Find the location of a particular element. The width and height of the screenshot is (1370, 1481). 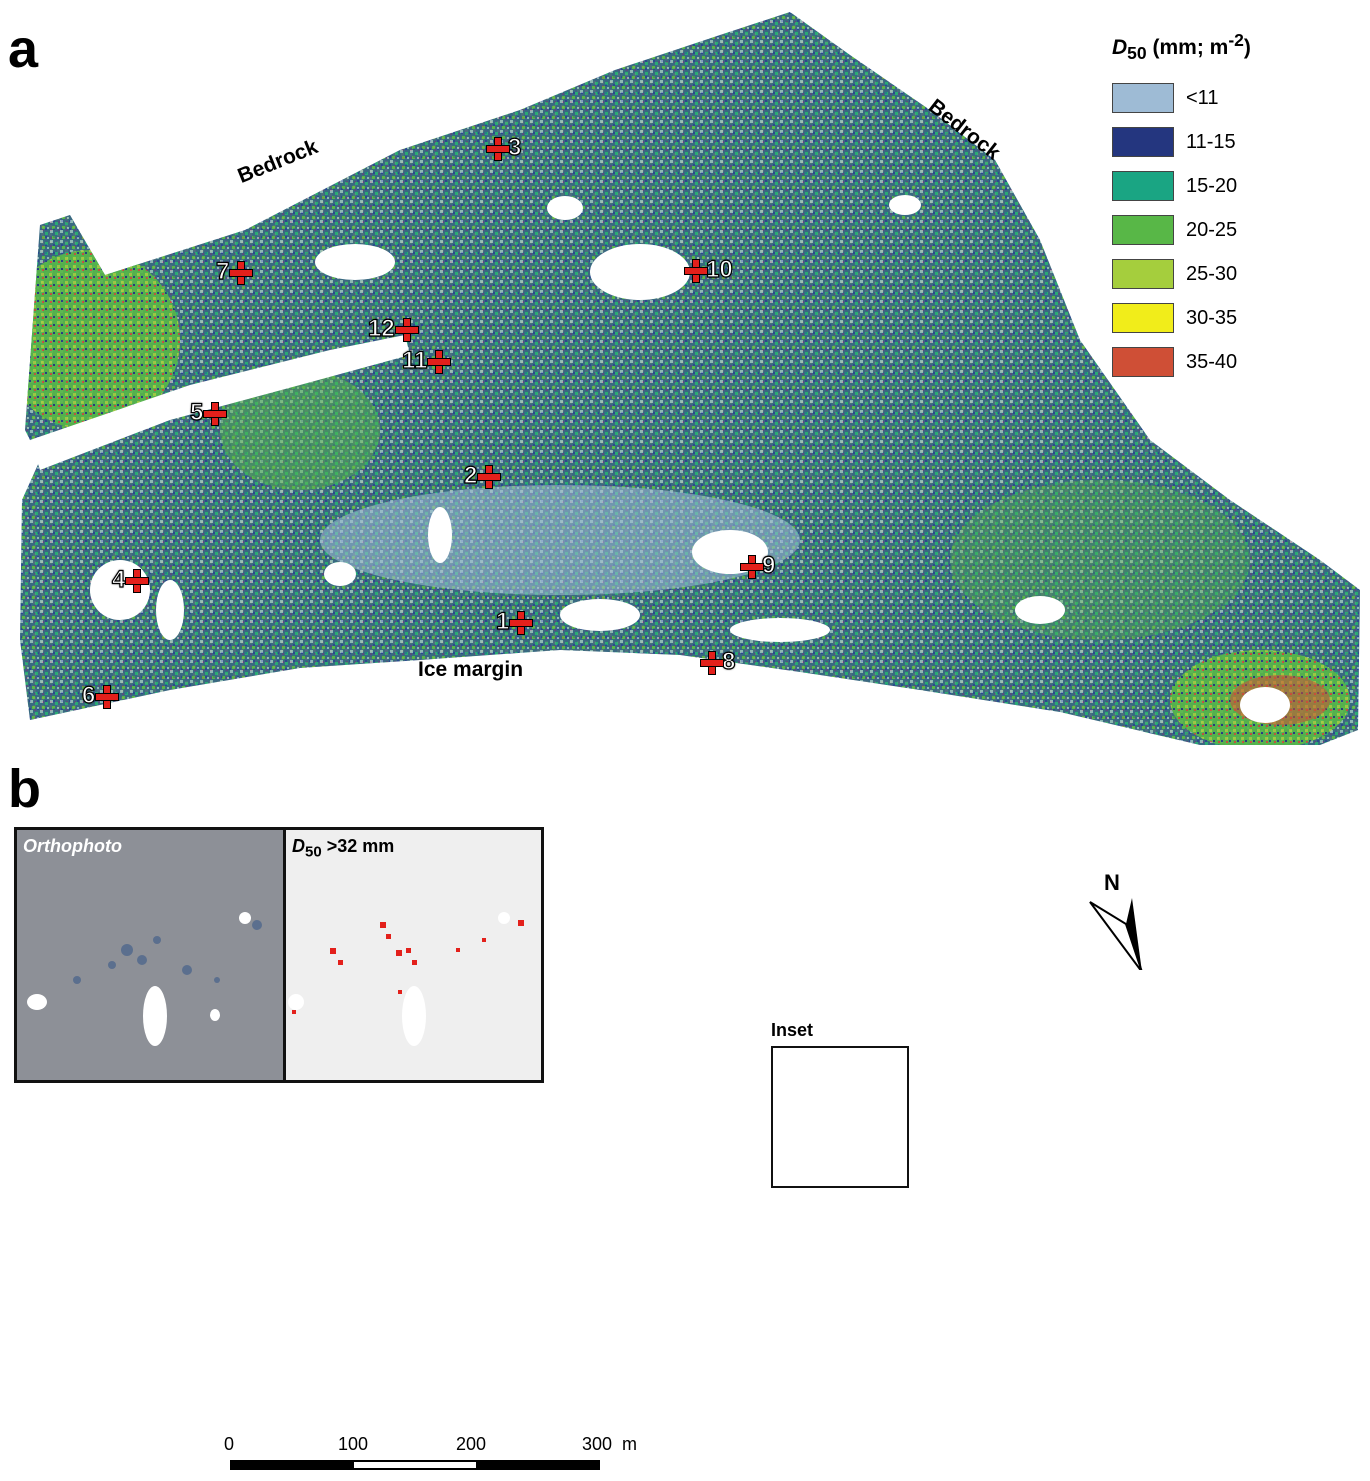

site-marker-4: 4 is located at coordinates (130, 579).